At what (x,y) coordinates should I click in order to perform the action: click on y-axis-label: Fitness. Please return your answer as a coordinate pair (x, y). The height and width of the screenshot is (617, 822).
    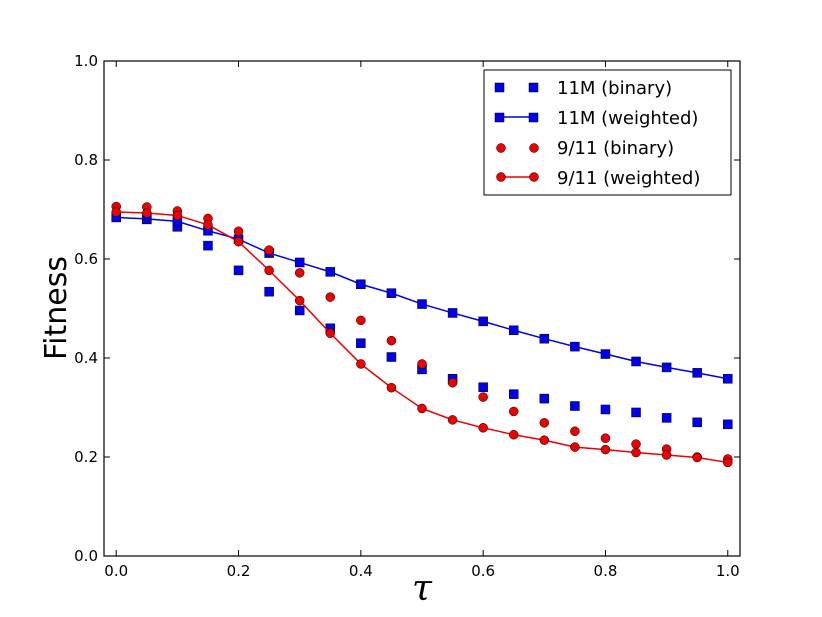
    Looking at the image, I should click on (56, 308).